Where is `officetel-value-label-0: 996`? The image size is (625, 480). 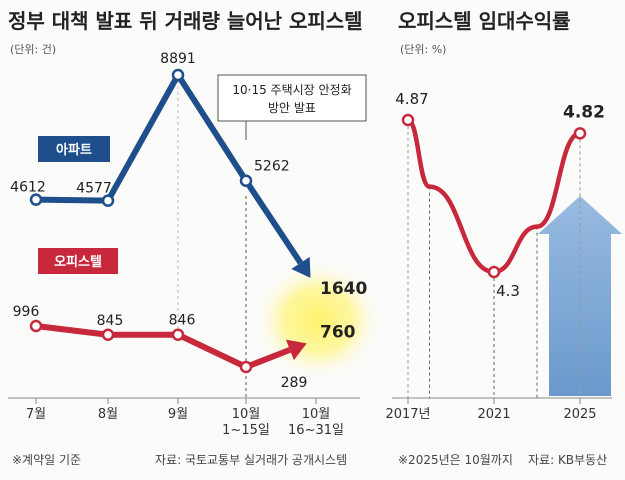
officetel-value-label-0: 996 is located at coordinates (26, 312).